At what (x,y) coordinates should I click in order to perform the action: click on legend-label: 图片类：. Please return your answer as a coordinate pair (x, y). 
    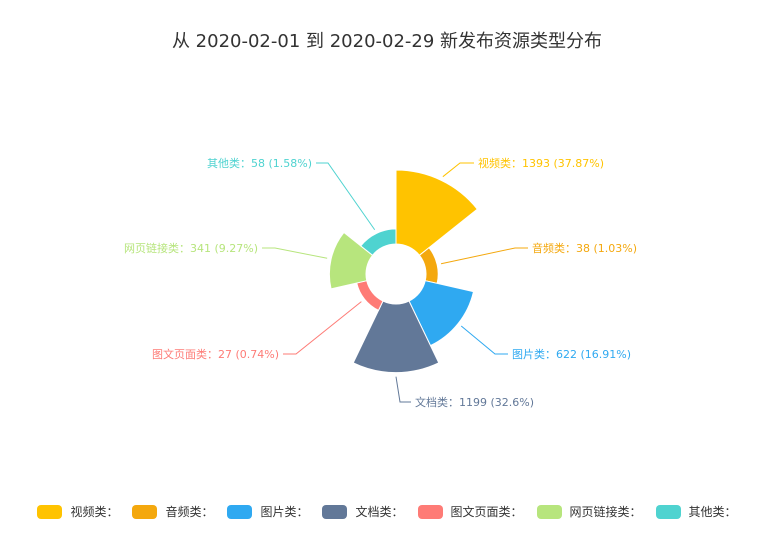
    Looking at the image, I should click on (284, 512).